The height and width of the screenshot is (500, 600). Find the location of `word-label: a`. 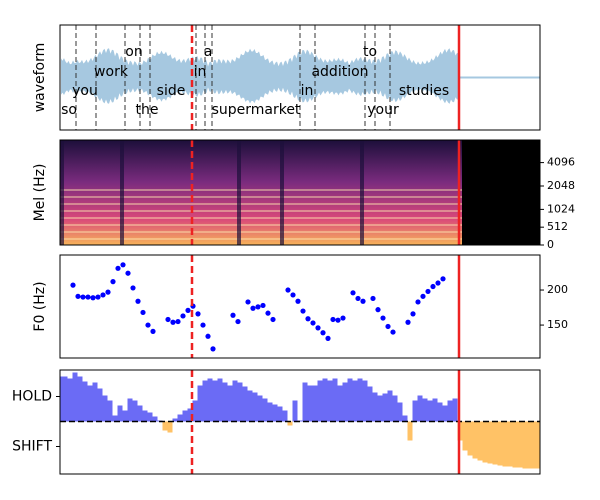

word-label: a is located at coordinates (208, 52).